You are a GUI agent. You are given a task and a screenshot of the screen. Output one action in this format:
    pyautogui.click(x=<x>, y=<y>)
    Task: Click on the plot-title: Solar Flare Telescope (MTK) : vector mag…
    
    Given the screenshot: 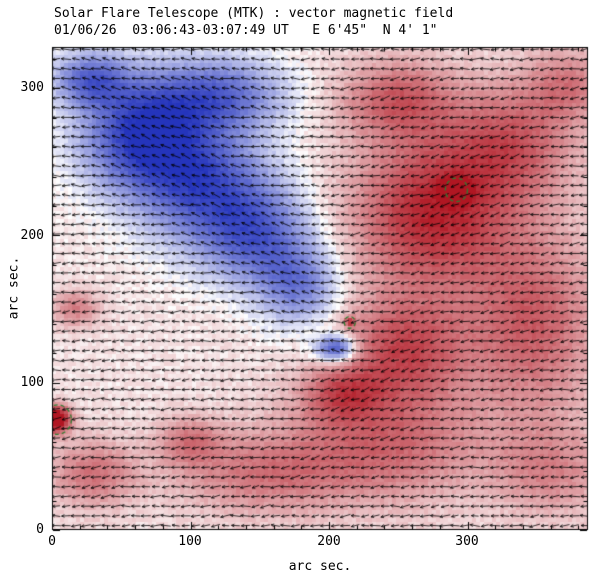 What is the action you would take?
    pyautogui.click(x=254, y=13)
    